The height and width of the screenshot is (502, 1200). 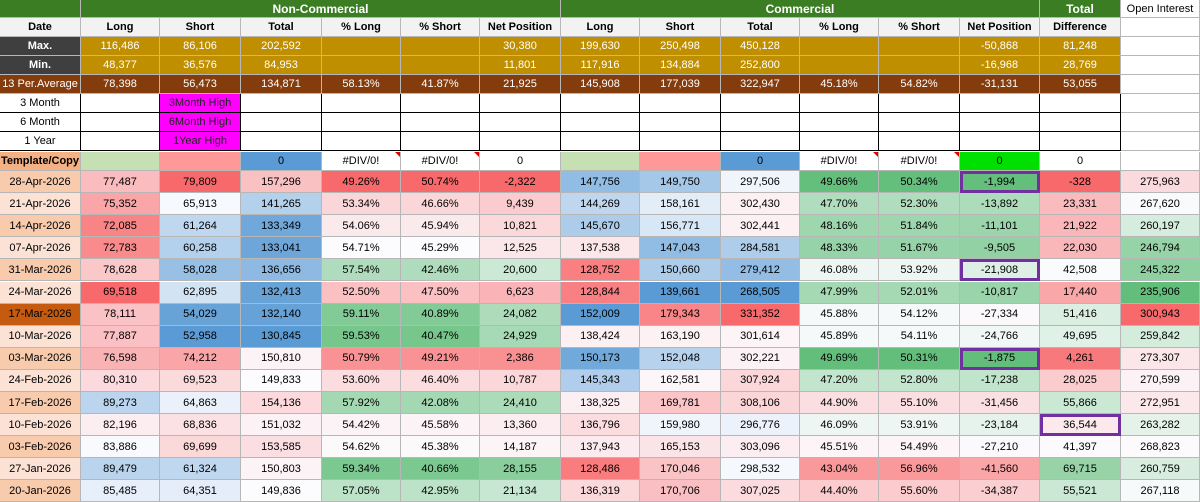 I want to click on data-cell: 20,600, so click(x=520, y=270).